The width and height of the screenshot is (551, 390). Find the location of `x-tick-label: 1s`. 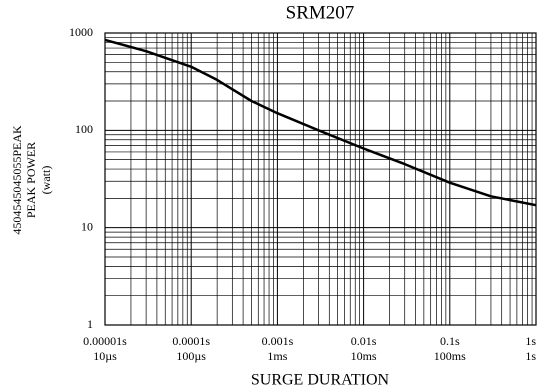

x-tick-label: 1s is located at coordinates (530, 341).